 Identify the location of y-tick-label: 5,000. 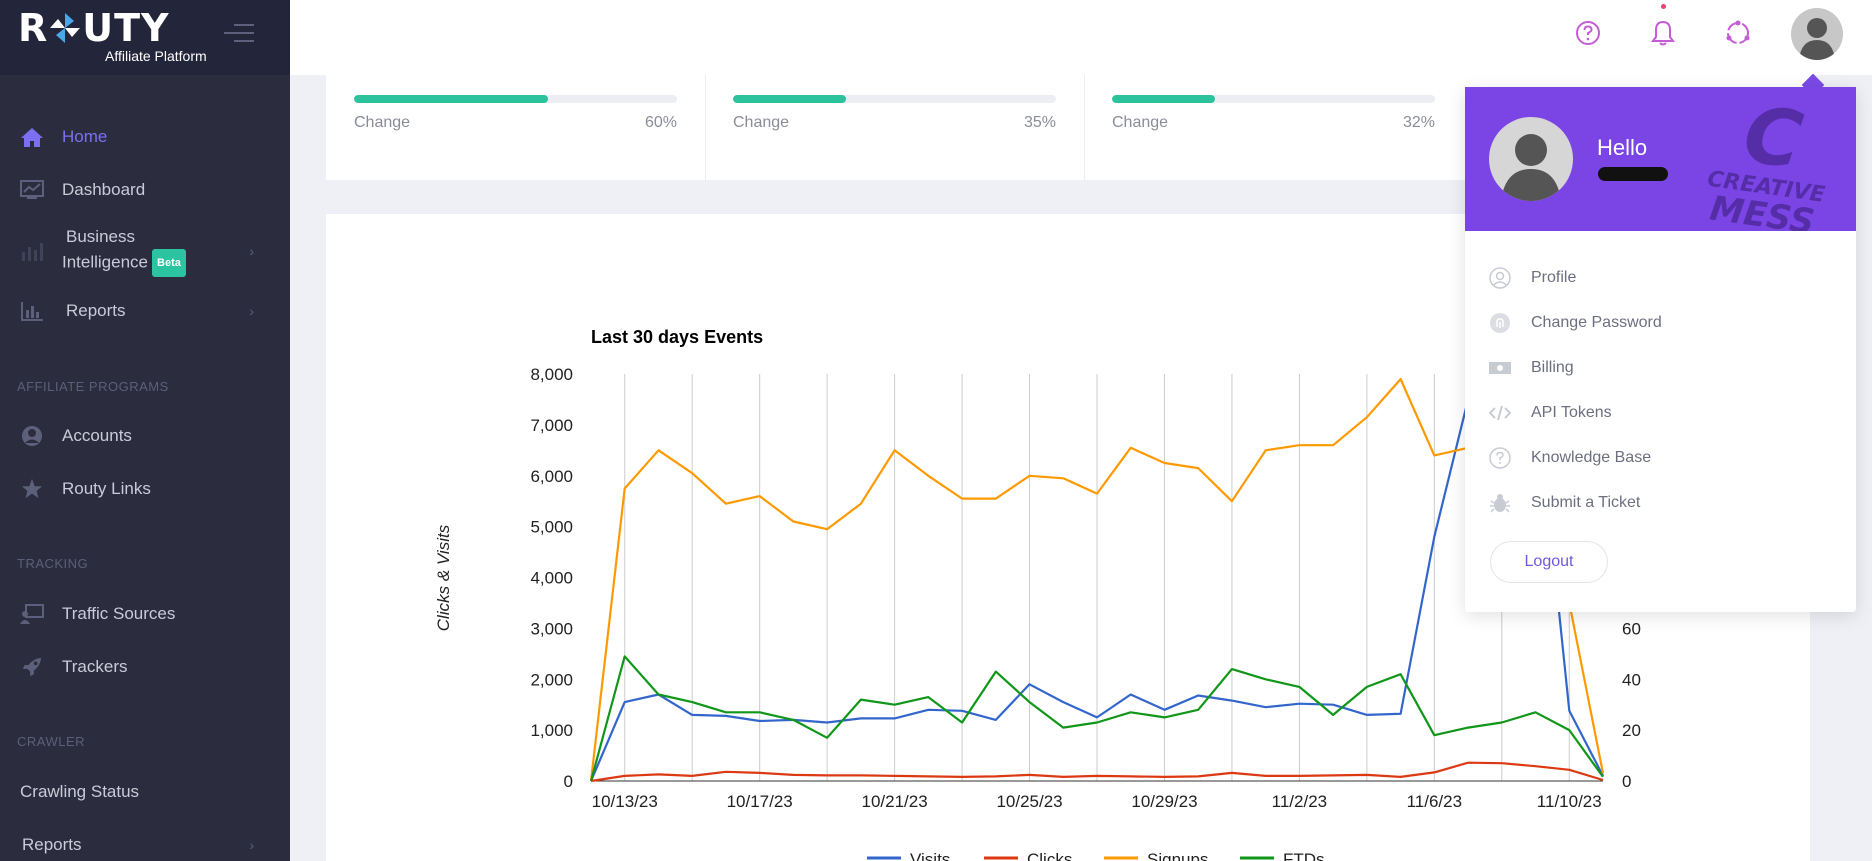
(551, 527).